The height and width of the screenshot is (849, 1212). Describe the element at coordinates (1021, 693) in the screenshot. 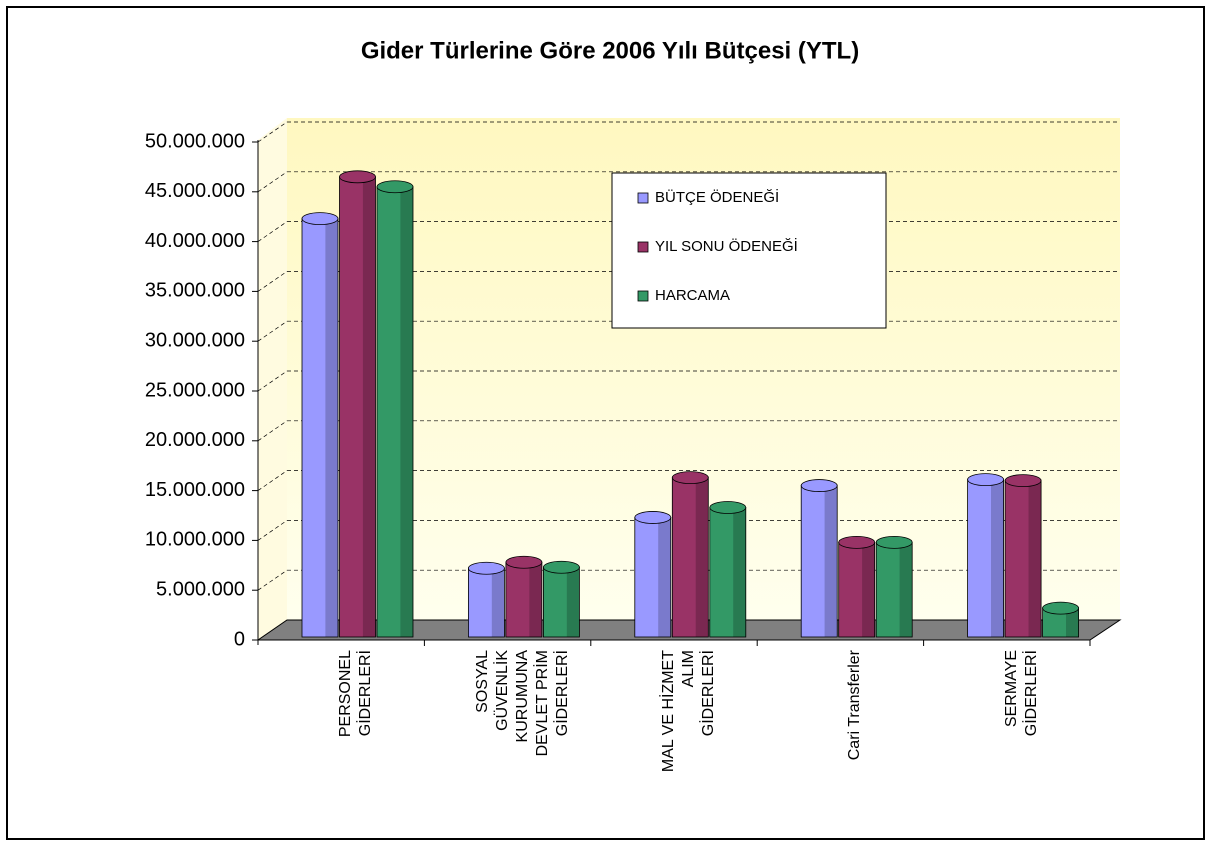

I see `x-tick-label: SERMAYE GİDERLERİ` at that location.